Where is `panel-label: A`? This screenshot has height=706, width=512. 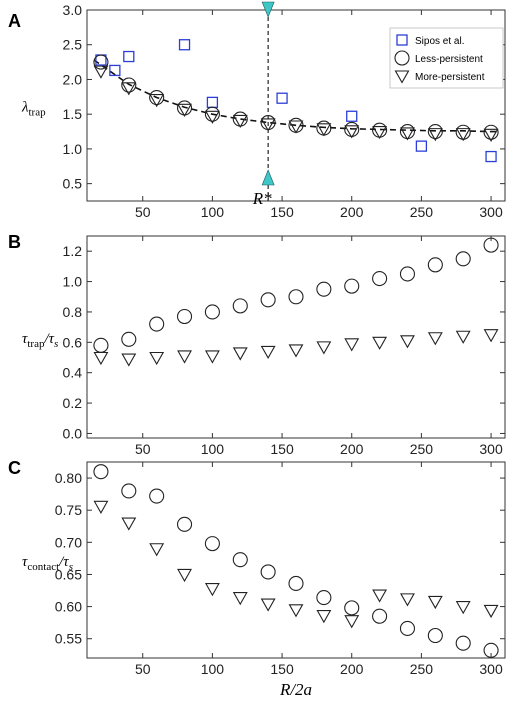 panel-label: A is located at coordinates (14, 21).